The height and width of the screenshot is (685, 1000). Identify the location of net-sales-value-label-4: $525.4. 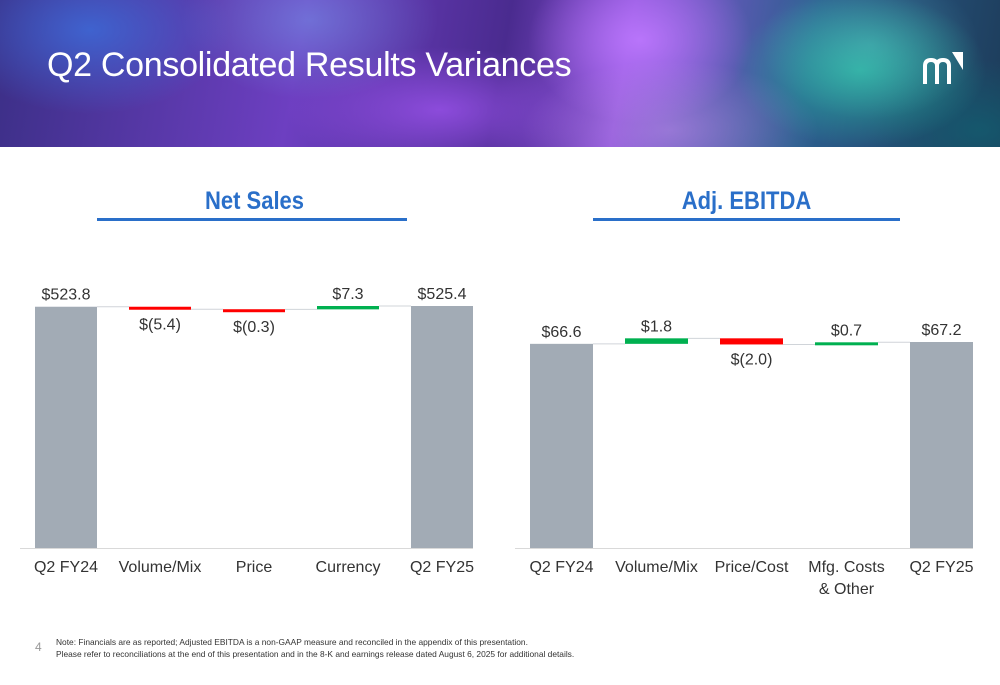
(442, 294).